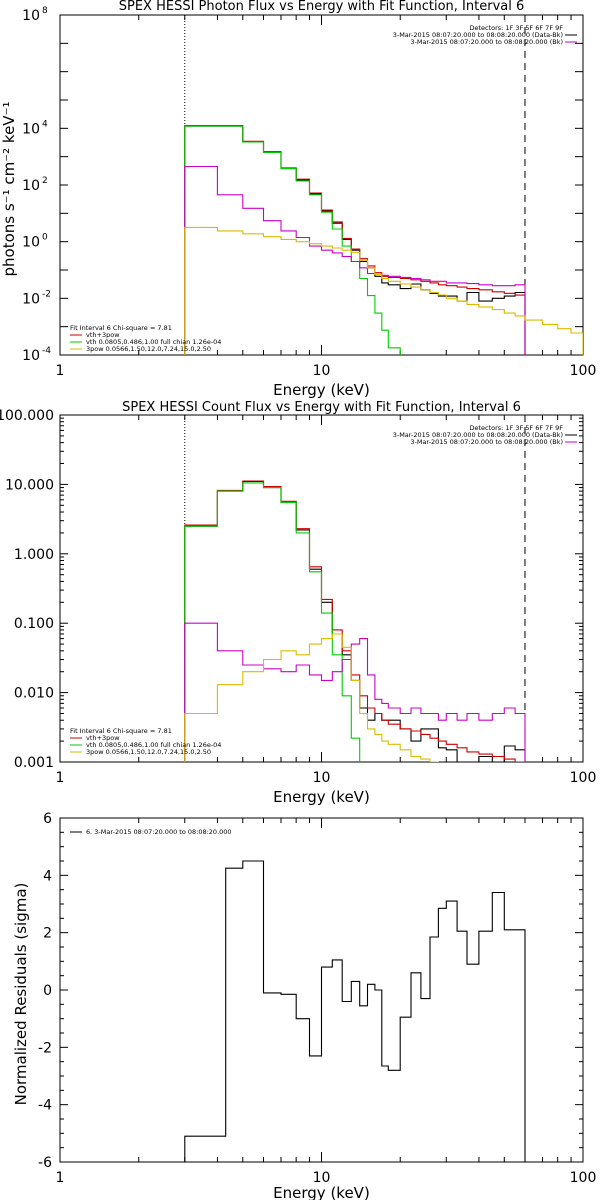 This screenshot has width=600, height=1204. Describe the element at coordinates (45, 124) in the screenshot. I see `y-tick-exponent: 4` at that location.